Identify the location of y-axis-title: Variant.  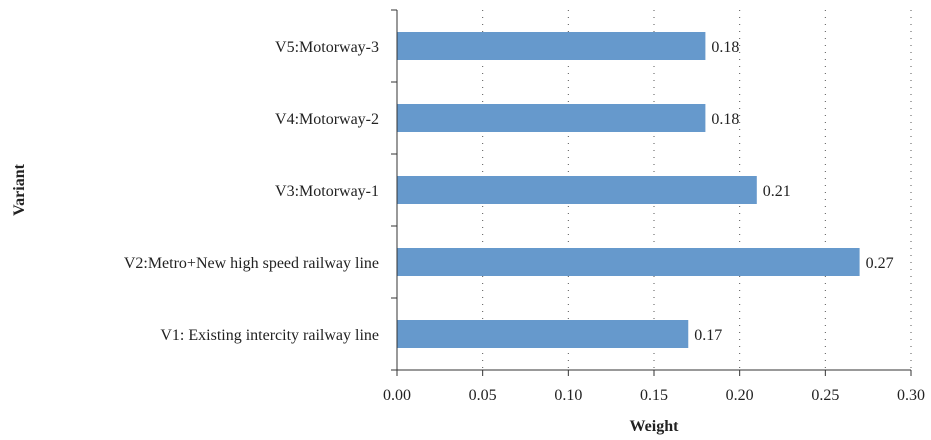
(19, 189).